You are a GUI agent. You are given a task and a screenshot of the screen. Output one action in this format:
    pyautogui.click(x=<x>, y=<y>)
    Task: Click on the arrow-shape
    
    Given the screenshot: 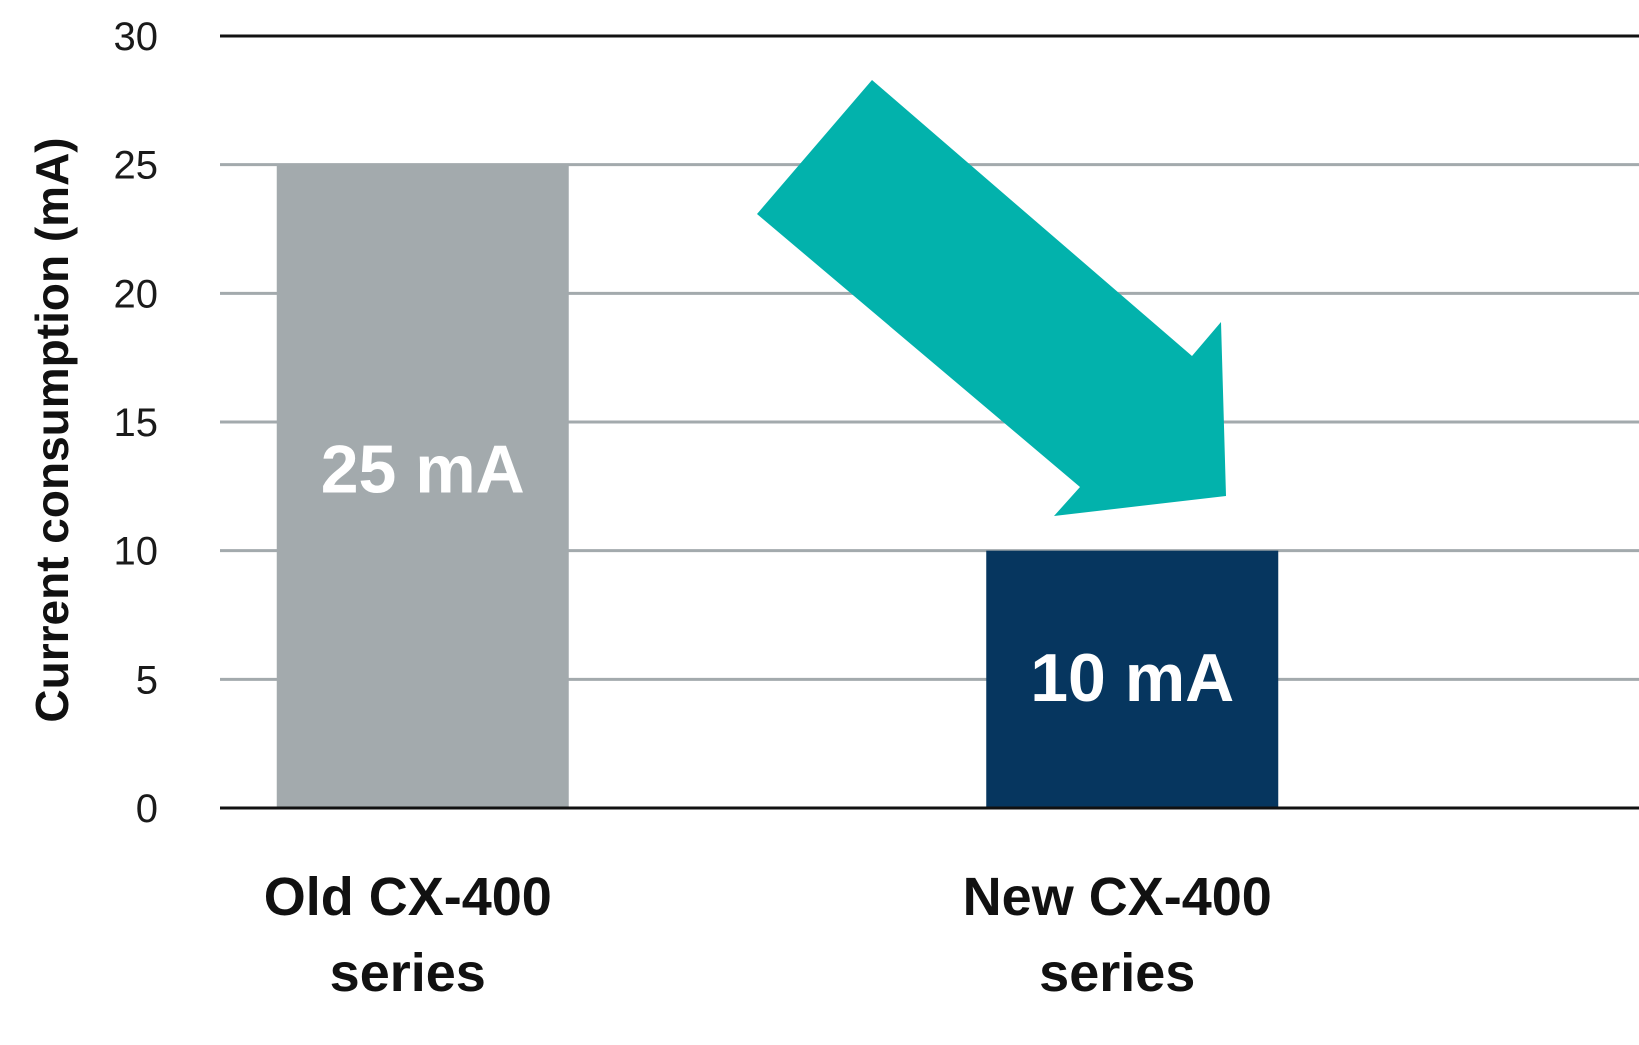 What is the action you would take?
    pyautogui.click(x=991, y=298)
    